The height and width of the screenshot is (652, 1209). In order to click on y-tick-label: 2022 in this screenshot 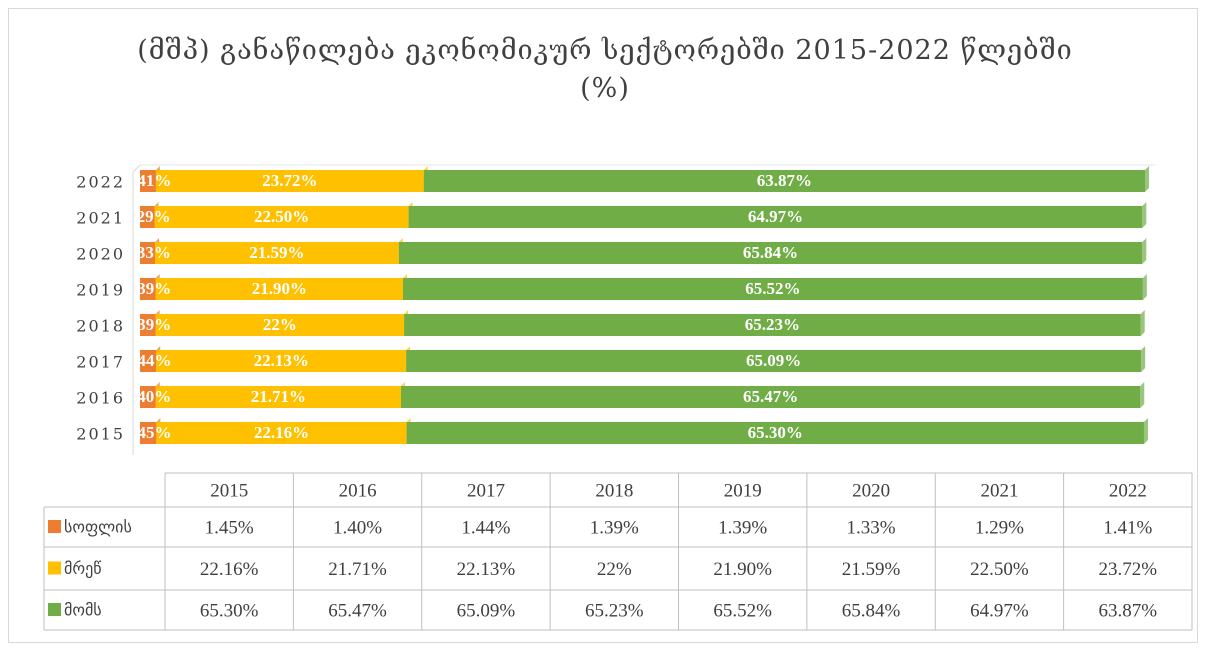, I will do `click(100, 182)`.